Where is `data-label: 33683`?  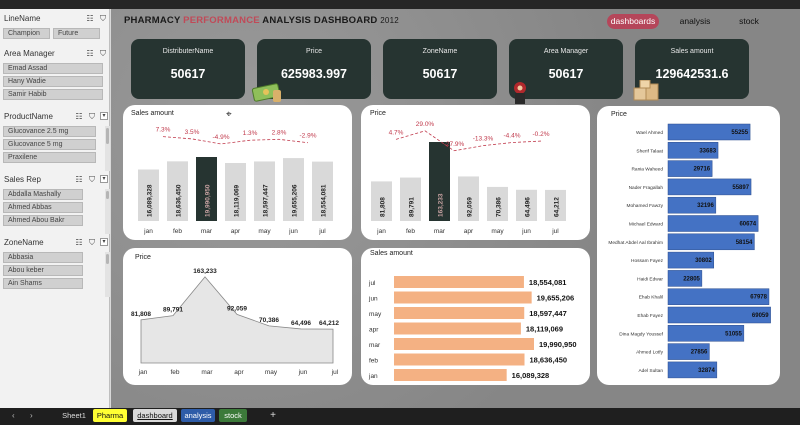
data-label: 33683 is located at coordinates (707, 151).